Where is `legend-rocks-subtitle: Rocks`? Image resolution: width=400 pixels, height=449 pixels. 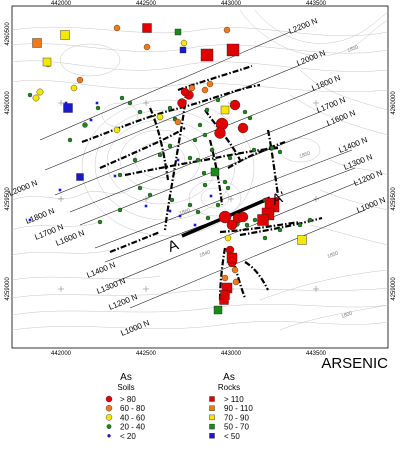 legend-rocks-subtitle: Rocks is located at coordinates (229, 387).